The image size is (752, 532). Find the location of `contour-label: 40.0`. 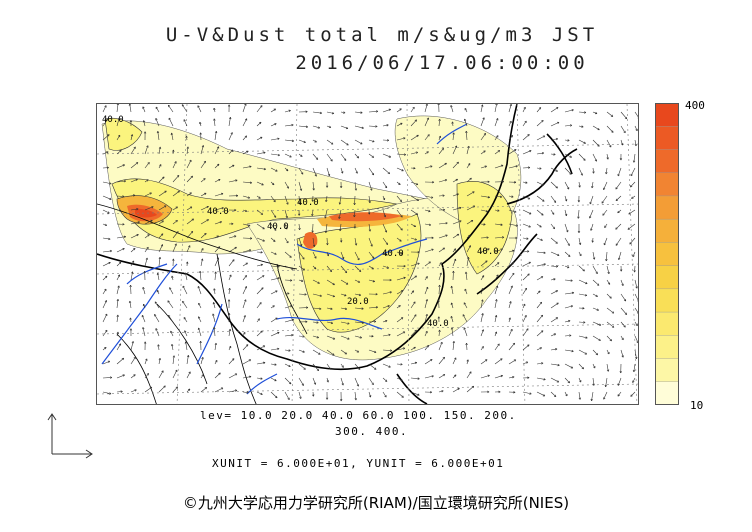

contour-label: 40.0 is located at coordinates (488, 252).